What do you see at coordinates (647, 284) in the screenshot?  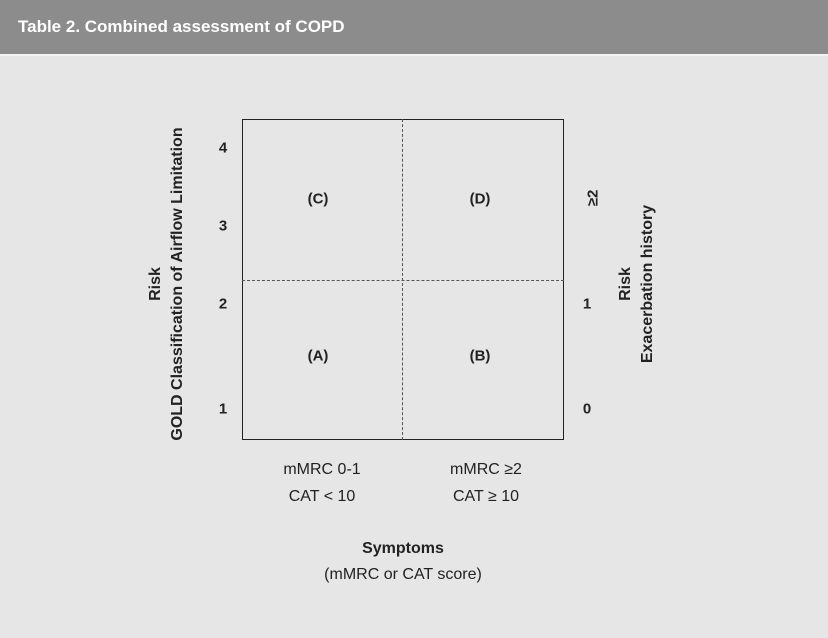 I see `right-axis-line2: Exacerbation history` at bounding box center [647, 284].